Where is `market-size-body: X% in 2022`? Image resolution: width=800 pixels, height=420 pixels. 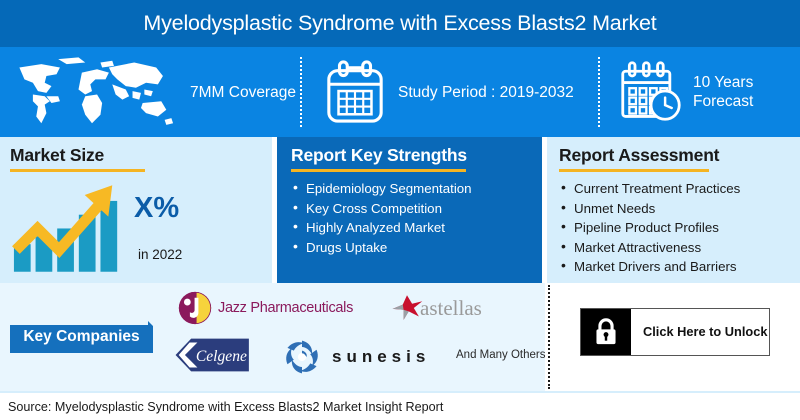
market-size-body: X% in 2022 is located at coordinates (141, 226).